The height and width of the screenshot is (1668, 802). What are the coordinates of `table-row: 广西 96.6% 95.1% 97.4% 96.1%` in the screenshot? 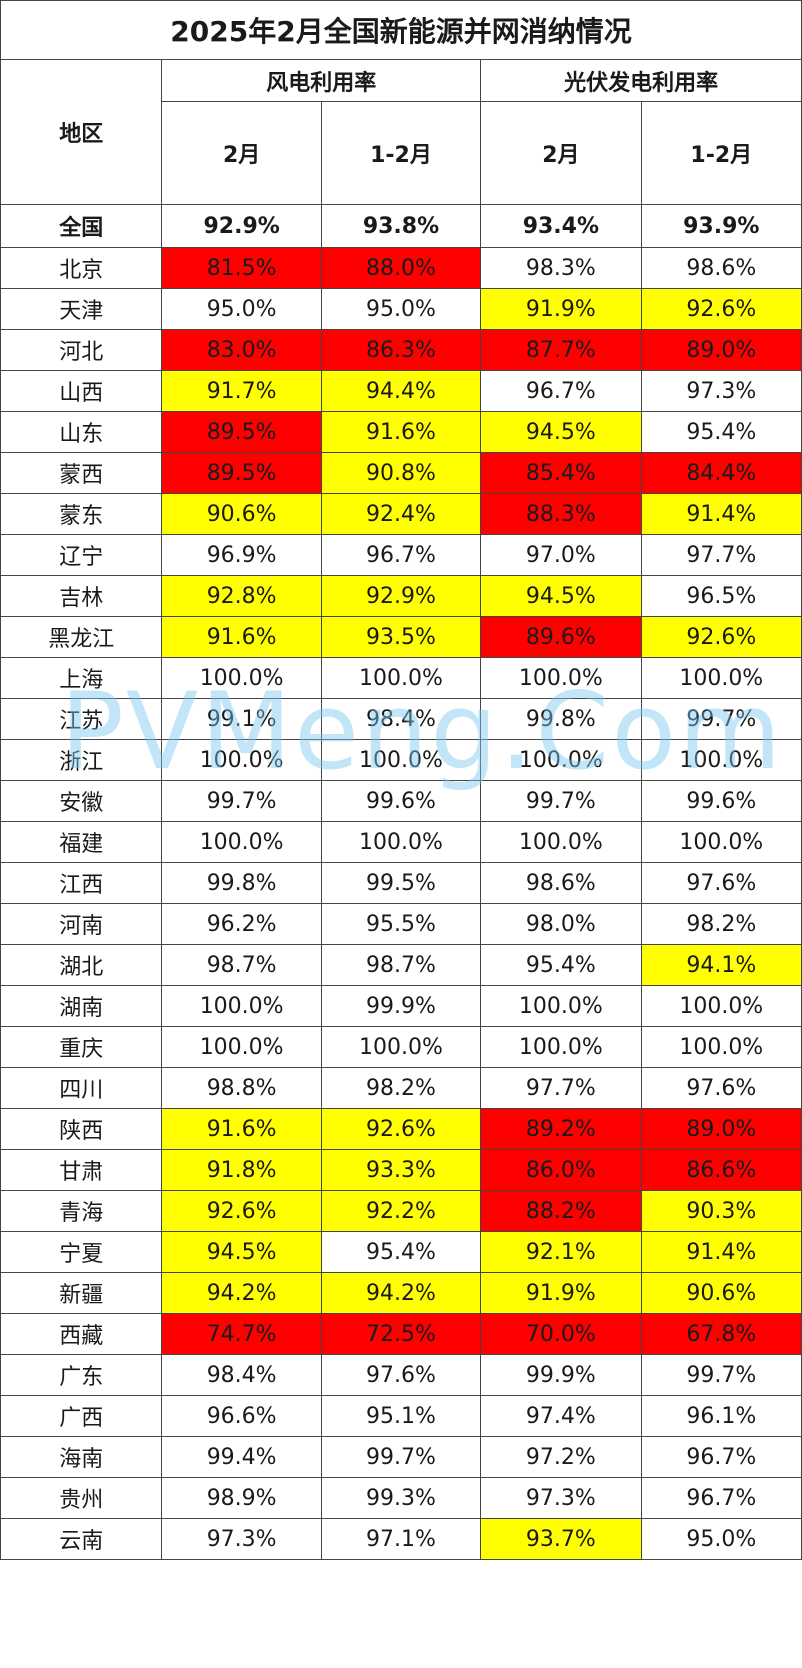 It's located at (401, 1416).